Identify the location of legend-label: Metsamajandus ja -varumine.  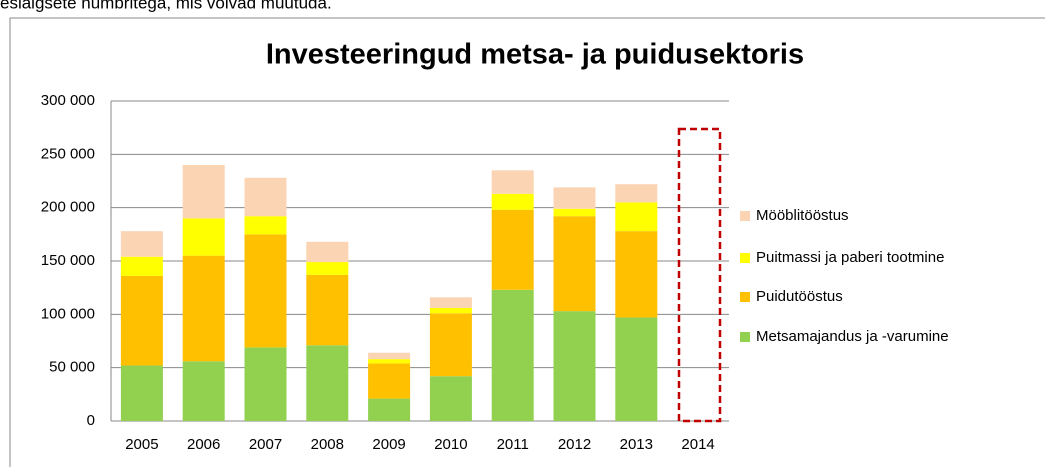
(852, 336).